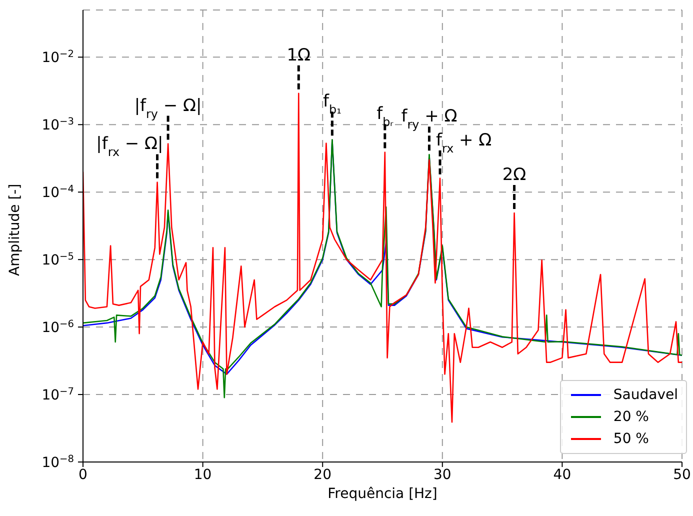  Describe the element at coordinates (58, 327) in the screenshot. I see `y-tick-label: 10$^{−6}$` at that location.